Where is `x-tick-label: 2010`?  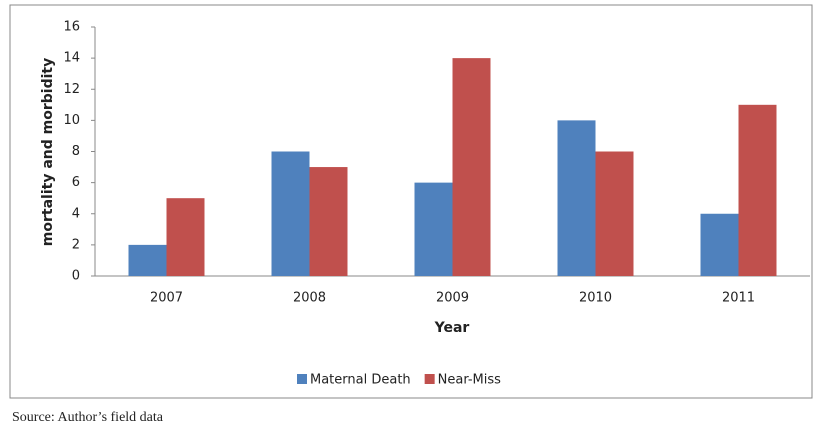
x-tick-label: 2010 is located at coordinates (595, 298).